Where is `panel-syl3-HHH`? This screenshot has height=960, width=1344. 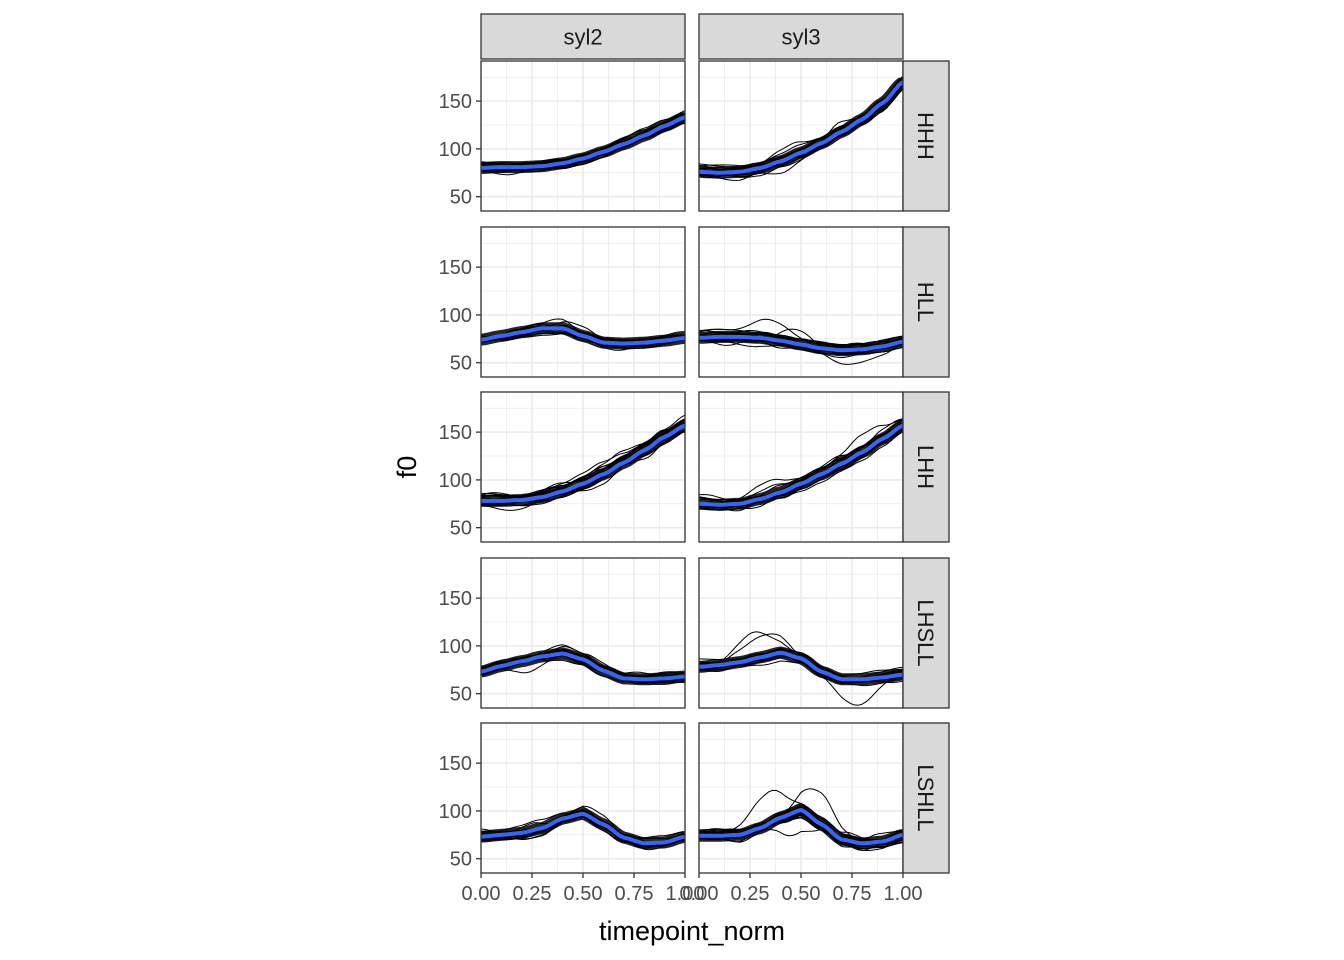 panel-syl3-HHH is located at coordinates (801, 136).